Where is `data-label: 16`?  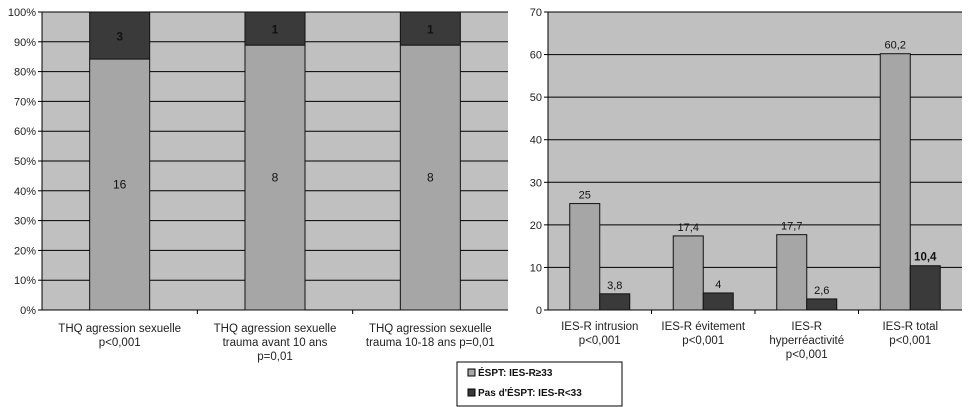
data-label: 16 is located at coordinates (120, 185).